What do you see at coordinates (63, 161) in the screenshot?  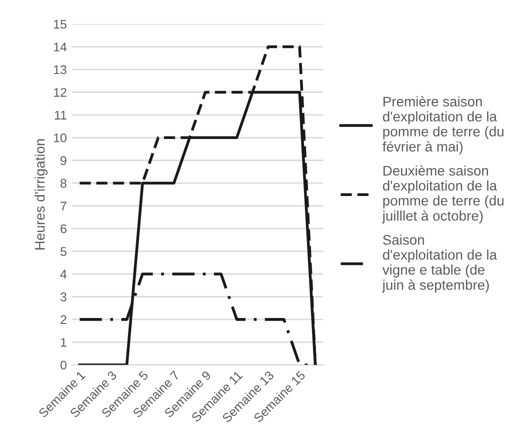 I see `y-tick-label: 9` at bounding box center [63, 161].